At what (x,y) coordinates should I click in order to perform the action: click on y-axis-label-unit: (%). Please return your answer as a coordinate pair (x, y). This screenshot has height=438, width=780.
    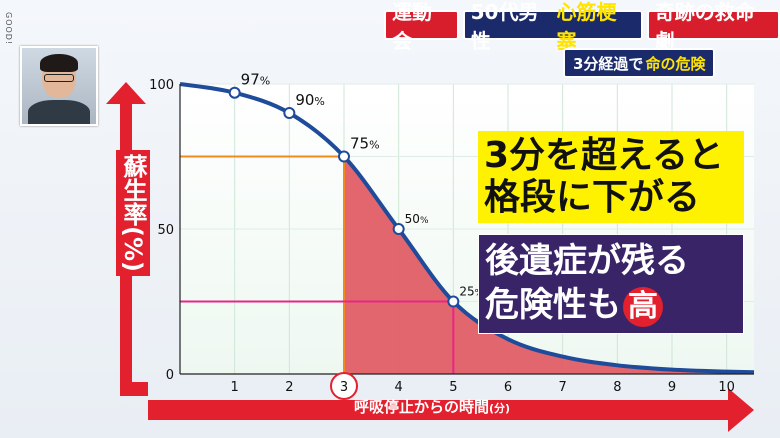
    Looking at the image, I should click on (133, 249).